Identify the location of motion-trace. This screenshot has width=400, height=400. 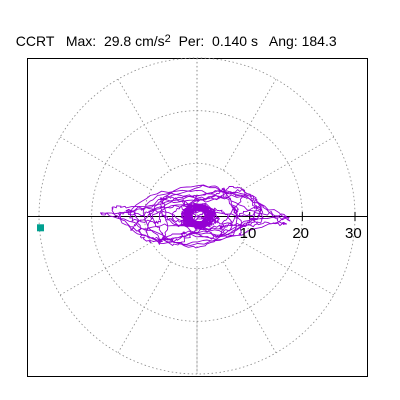
(195, 216).